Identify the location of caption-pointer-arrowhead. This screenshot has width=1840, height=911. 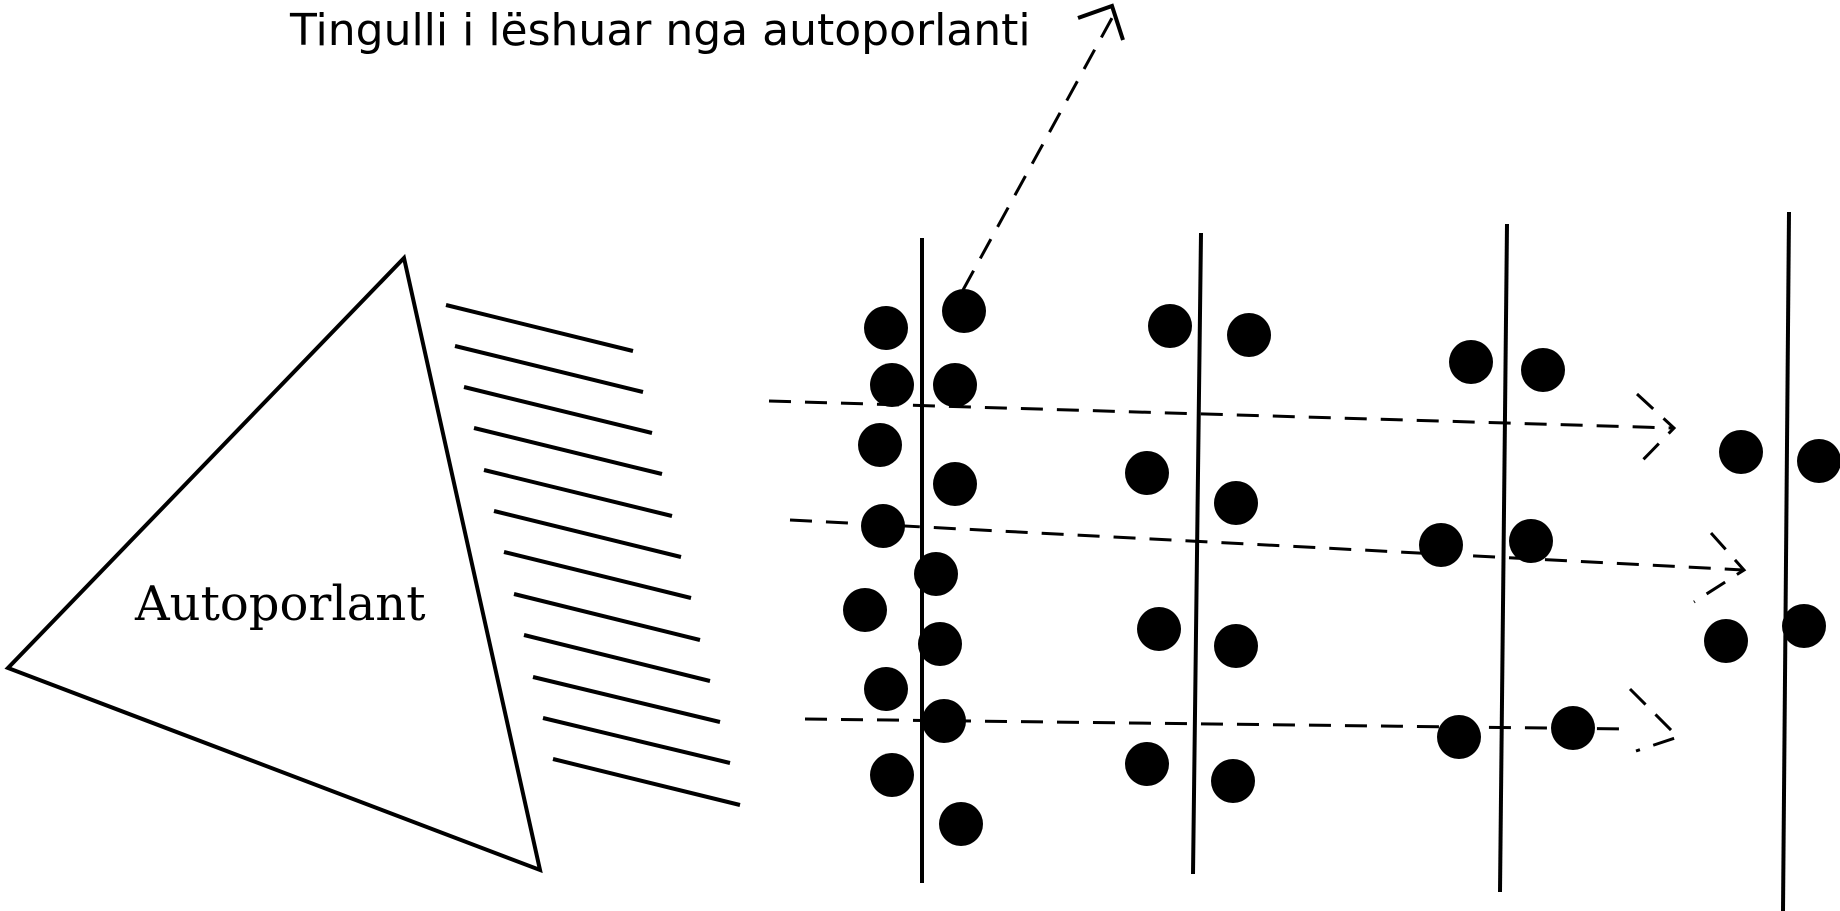
(1101, 22).